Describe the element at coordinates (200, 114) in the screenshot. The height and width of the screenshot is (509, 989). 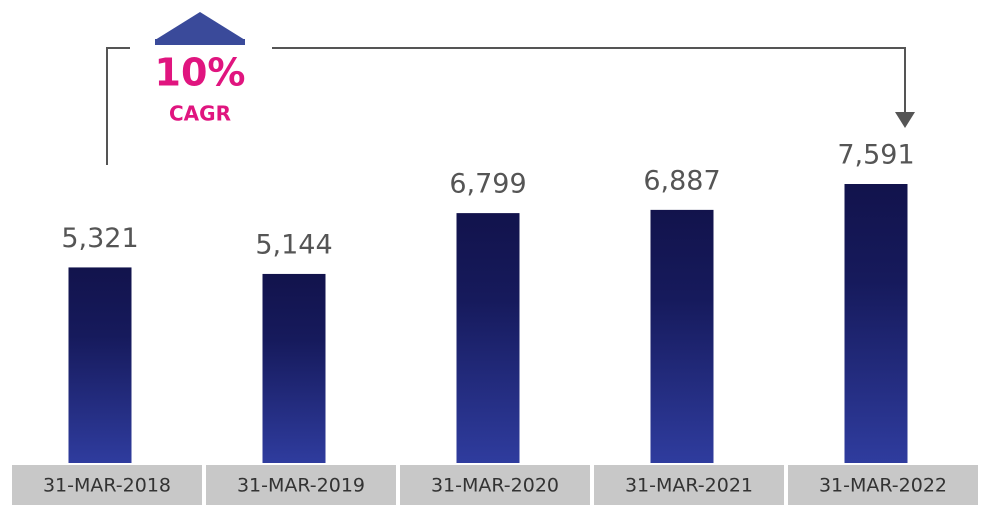
I see `cagr-label: CAGR` at that location.